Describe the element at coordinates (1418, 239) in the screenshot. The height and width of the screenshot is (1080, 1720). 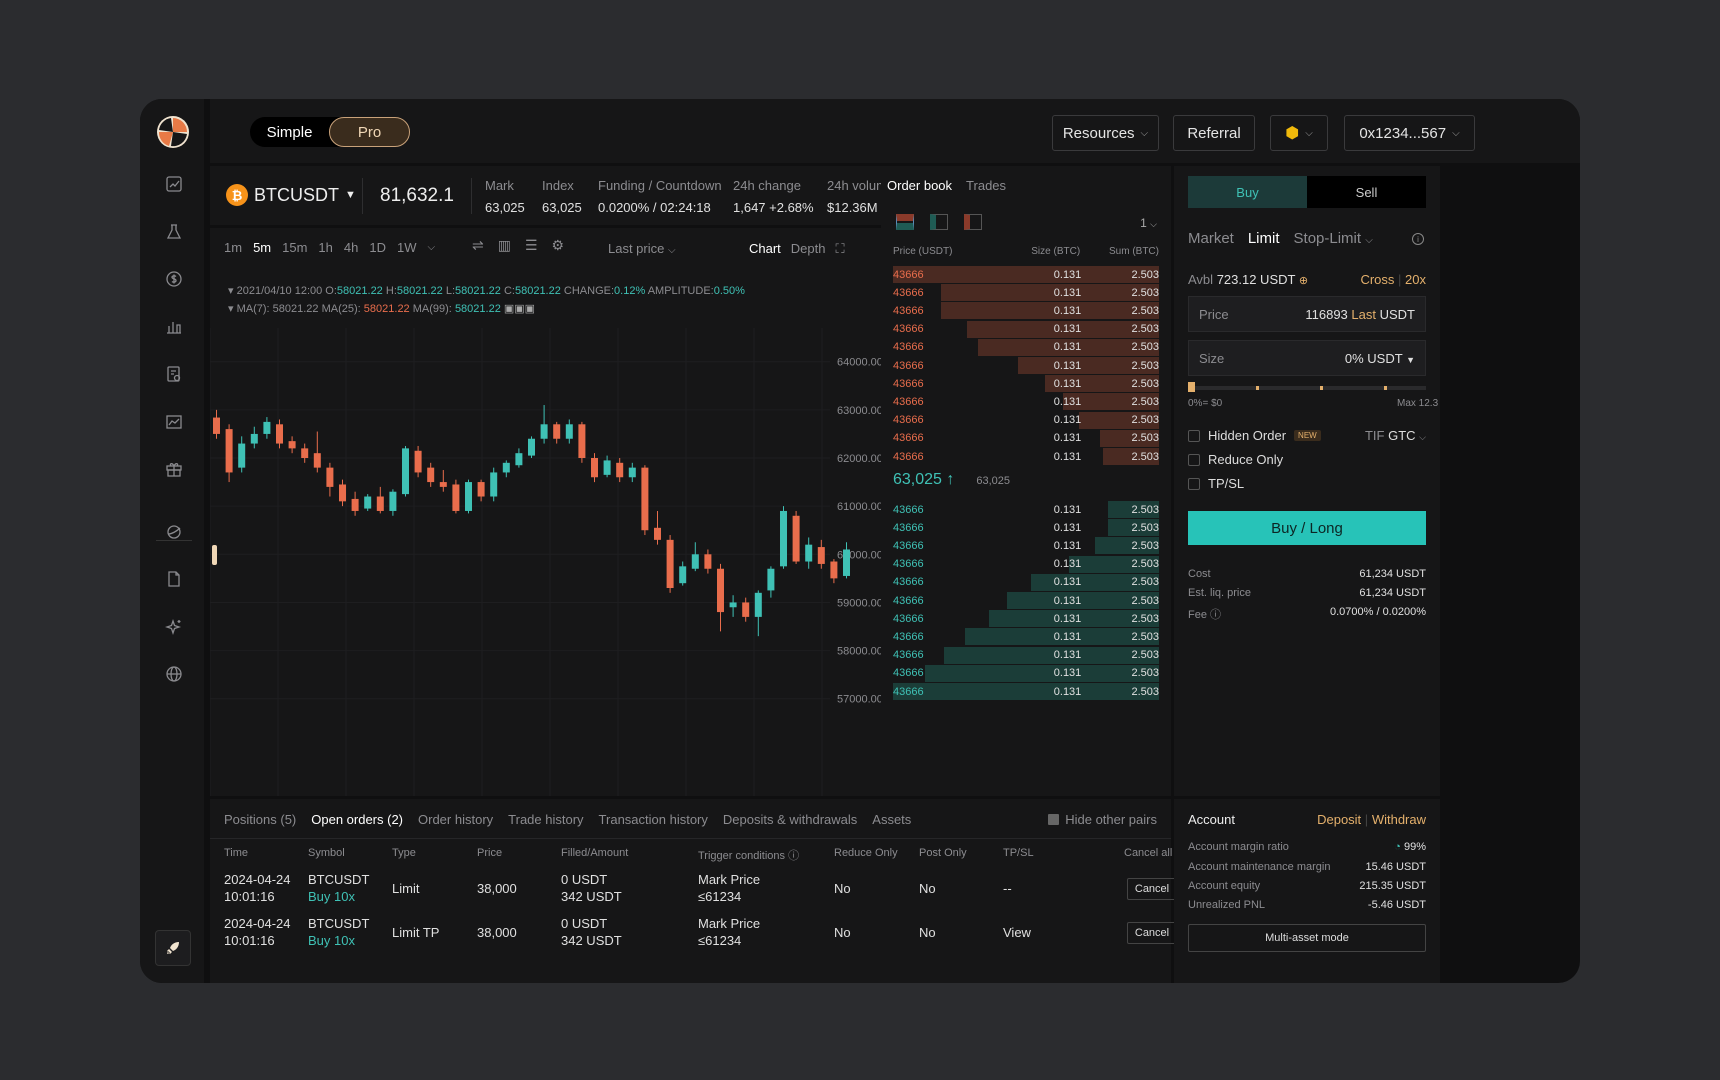
I see `info-icon: i` at that location.